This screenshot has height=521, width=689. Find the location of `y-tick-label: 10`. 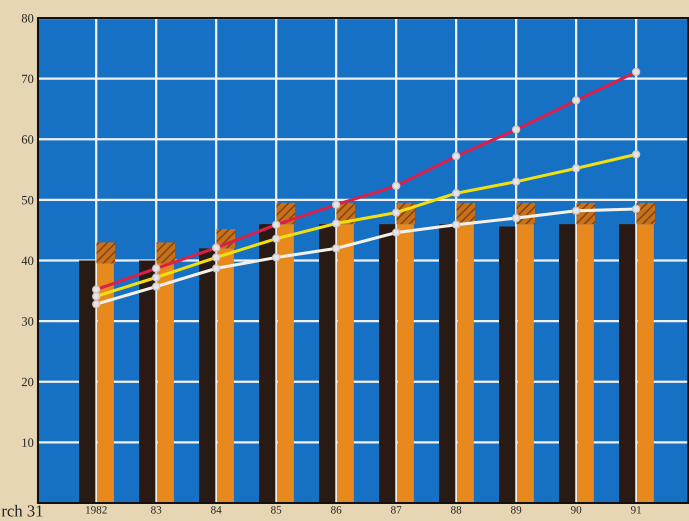

y-tick-label: 10 is located at coordinates (28, 442).